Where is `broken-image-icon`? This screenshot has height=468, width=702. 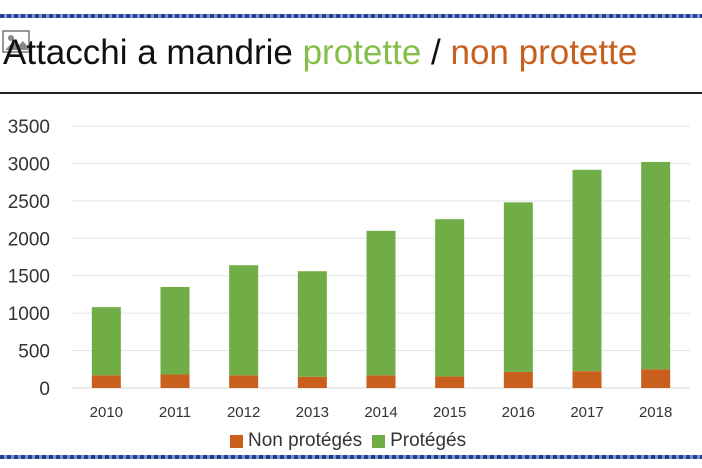
broken-image-icon is located at coordinates (16, 41).